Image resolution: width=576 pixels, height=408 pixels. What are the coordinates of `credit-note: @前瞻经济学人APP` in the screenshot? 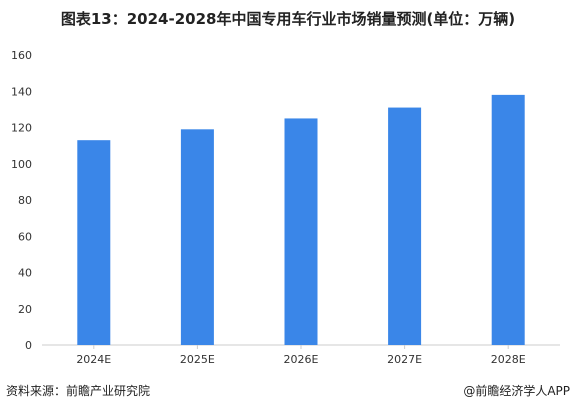 It's located at (516, 391).